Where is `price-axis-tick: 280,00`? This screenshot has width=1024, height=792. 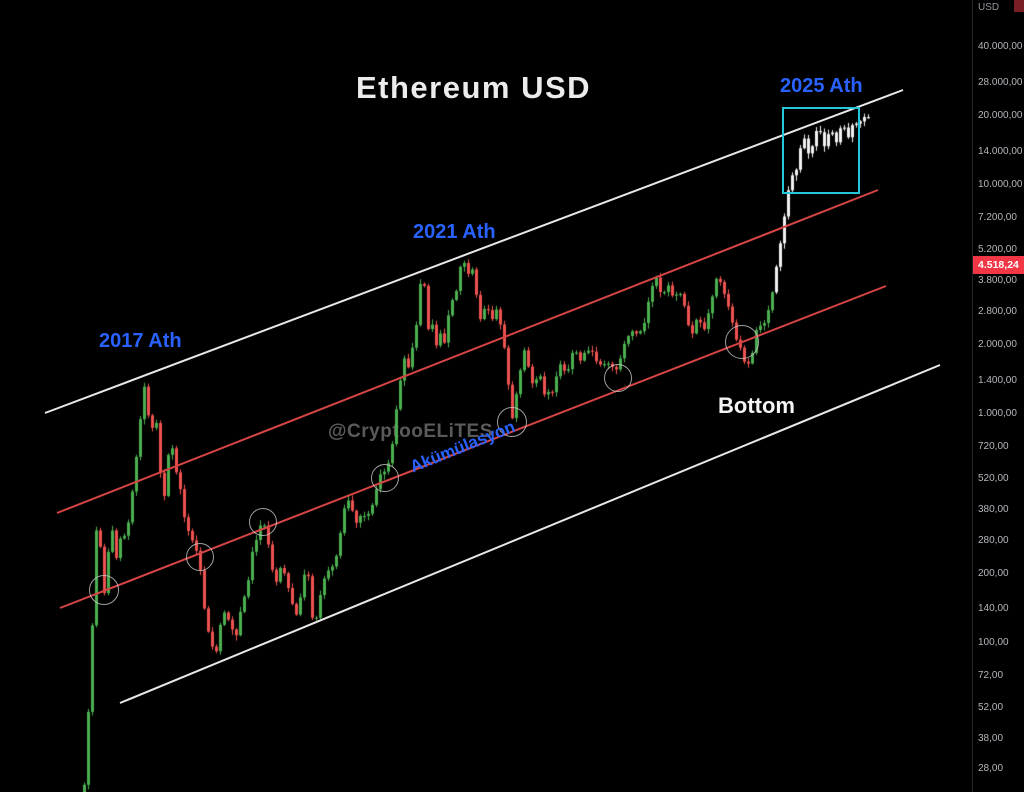 price-axis-tick: 280,00 is located at coordinates (993, 540).